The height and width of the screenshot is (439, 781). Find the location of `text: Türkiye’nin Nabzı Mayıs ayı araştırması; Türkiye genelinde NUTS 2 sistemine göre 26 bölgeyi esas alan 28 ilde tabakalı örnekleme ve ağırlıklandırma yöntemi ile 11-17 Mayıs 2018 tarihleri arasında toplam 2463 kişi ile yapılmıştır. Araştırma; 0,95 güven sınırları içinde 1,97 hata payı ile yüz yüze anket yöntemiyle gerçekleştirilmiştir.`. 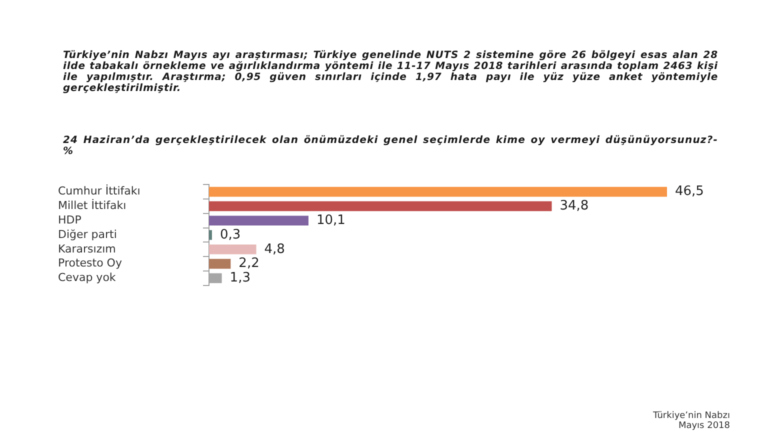

text: Türkiye’nin Nabzı Mayıs ayı araştırması; Türkiye genelinde NUTS 2 sistemine göre 26 bölgeyi esas alan 28 ilde tabakalı örnekleme ve ağırlıklandırma yöntemi ile 11-17 Mayıs 2018 tarihleri arasında toplam 2463 kişi ile yapılmıştır. Araştırma; 0,95 güven sınırları içinde 1,97 hata payı ile yüz yüze anket yöntemiyle gerçekleştirilmiştir. is located at coordinates (390, 72).